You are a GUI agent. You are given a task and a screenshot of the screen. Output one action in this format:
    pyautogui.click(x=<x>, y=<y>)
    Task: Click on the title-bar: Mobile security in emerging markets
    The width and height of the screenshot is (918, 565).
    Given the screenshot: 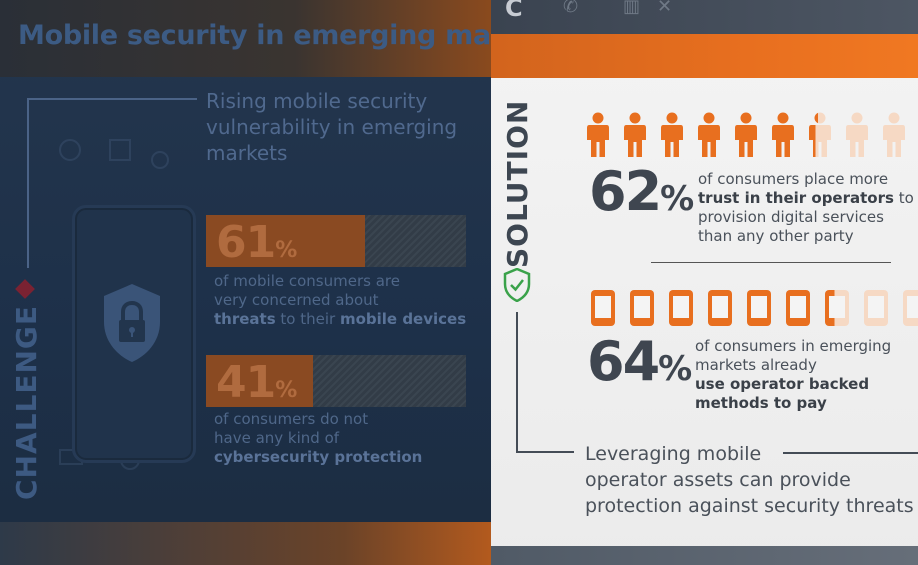 What is the action you would take?
    pyautogui.click(x=245, y=38)
    